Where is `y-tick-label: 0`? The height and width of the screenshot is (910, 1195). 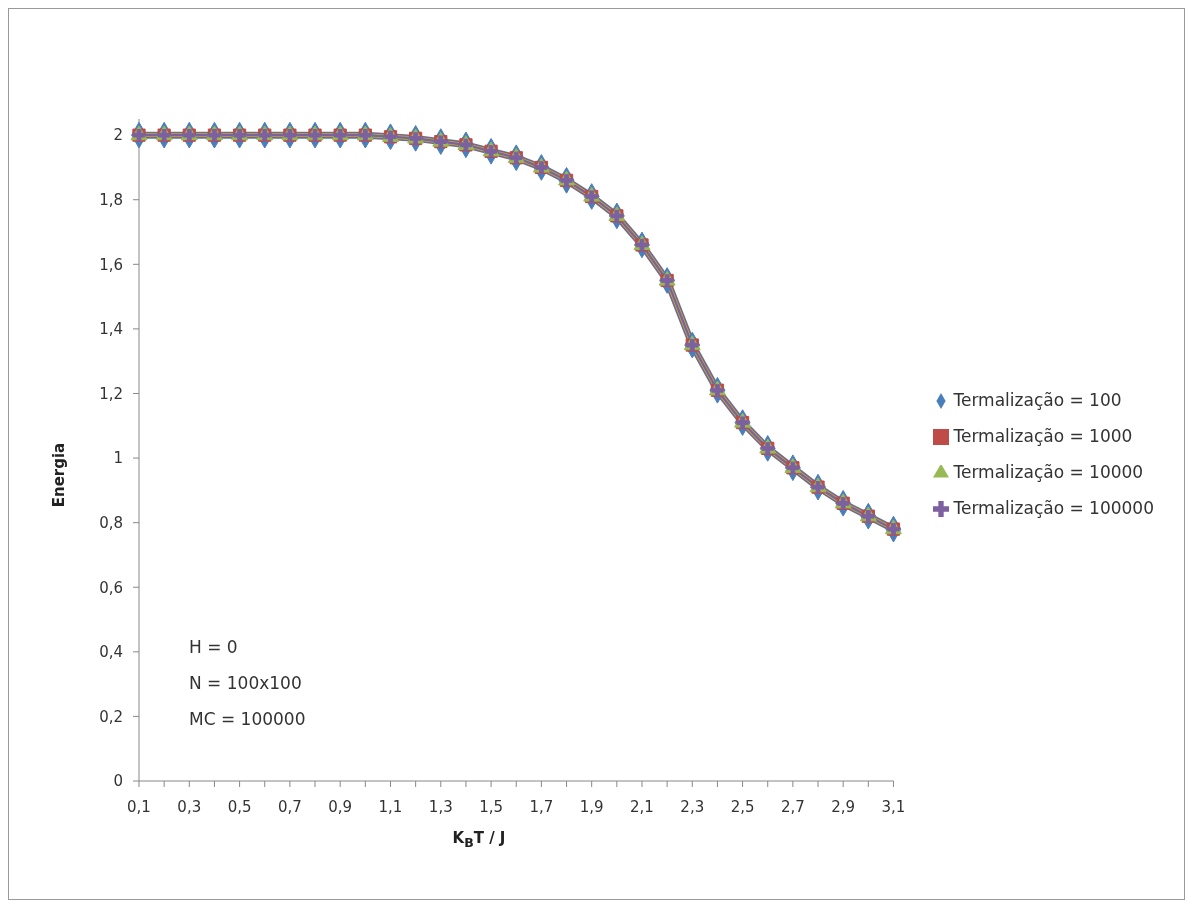
y-tick-label: 0 is located at coordinates (118, 781).